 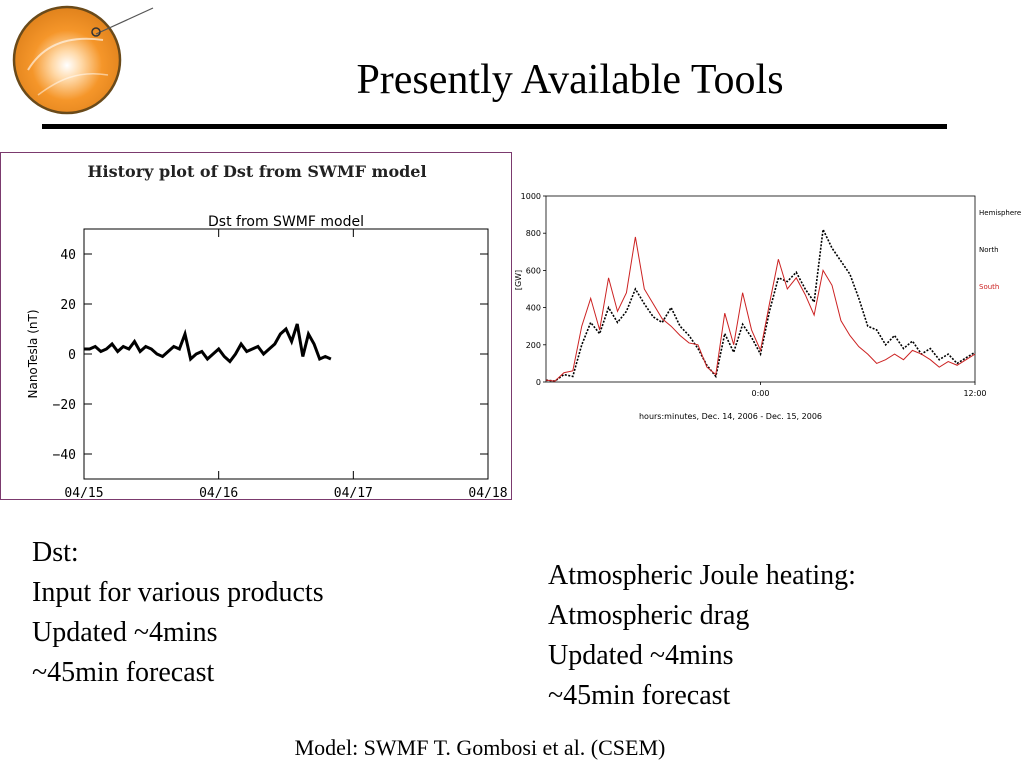 What do you see at coordinates (702, 575) in the screenshot?
I see `joule-caption-line: Atmospheric Joule heating:` at bounding box center [702, 575].